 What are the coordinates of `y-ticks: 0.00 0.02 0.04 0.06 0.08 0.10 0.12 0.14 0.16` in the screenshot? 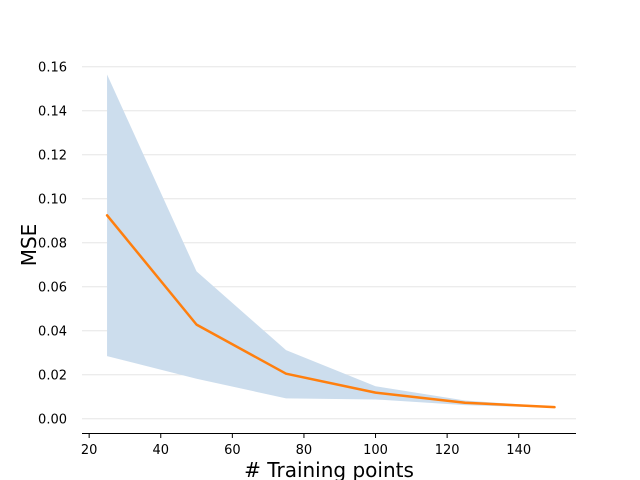 It's located at (52, 243).